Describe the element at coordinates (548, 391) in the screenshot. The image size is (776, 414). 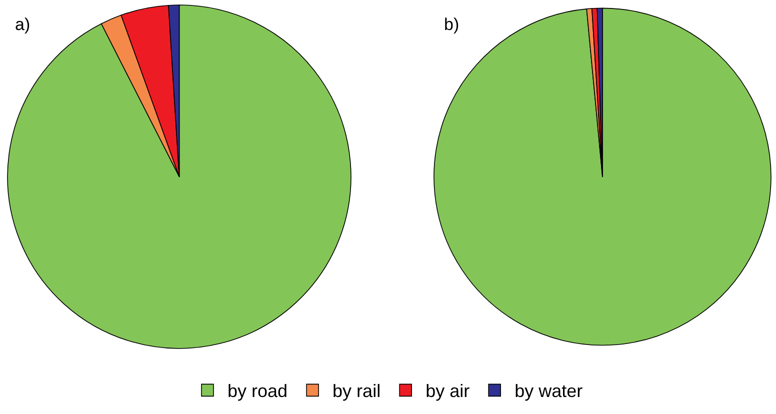
I see `legend-label: by water` at that location.